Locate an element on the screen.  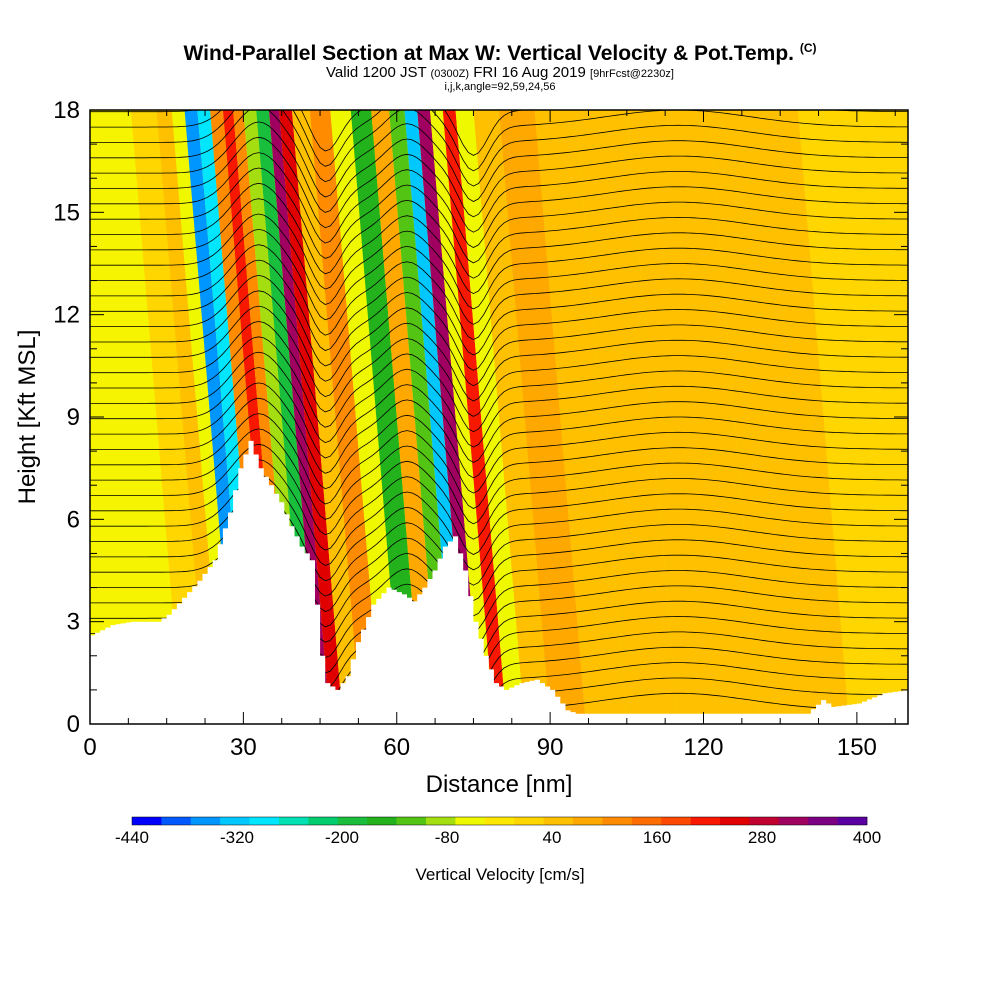
valid-date: FRI 16 Aug 2019 is located at coordinates (529, 72).